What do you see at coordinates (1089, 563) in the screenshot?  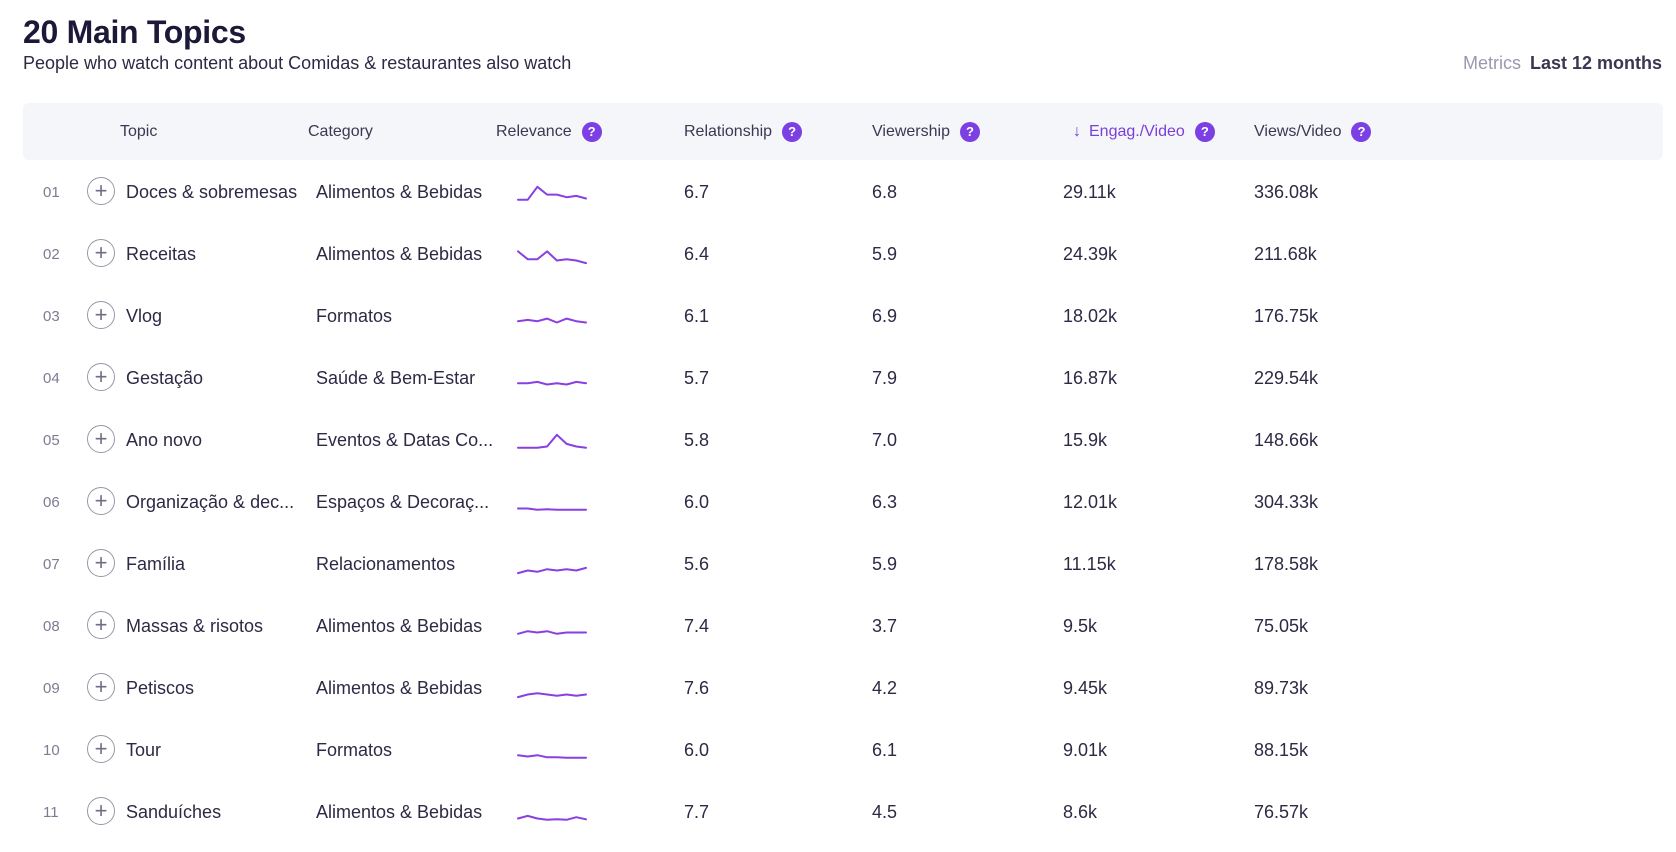 I see `engagement-value: 11.15k` at bounding box center [1089, 563].